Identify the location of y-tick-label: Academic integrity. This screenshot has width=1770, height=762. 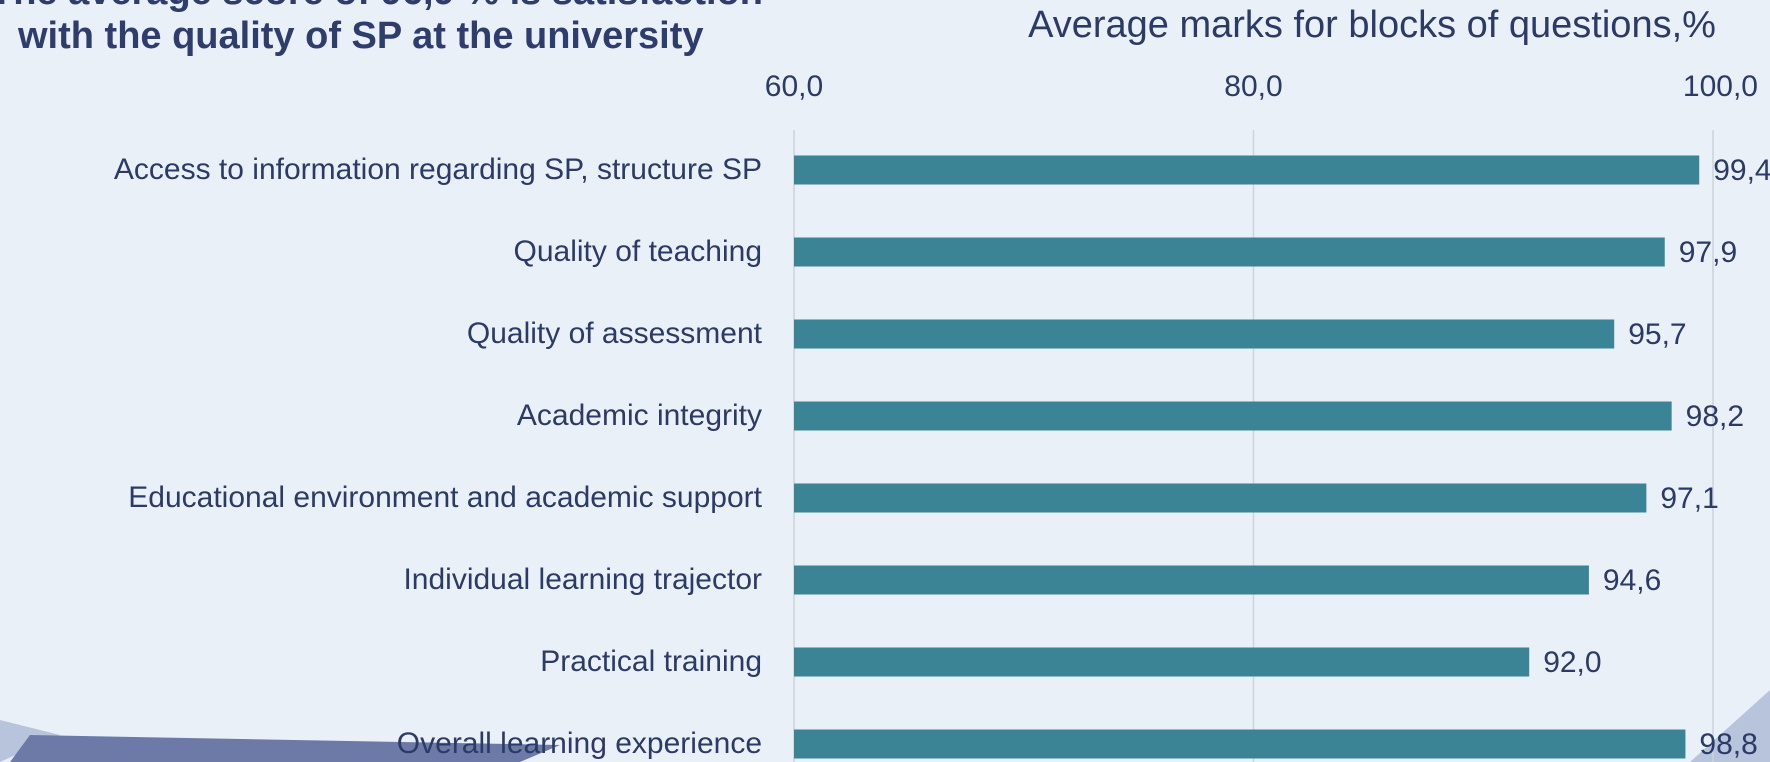
(639, 415).